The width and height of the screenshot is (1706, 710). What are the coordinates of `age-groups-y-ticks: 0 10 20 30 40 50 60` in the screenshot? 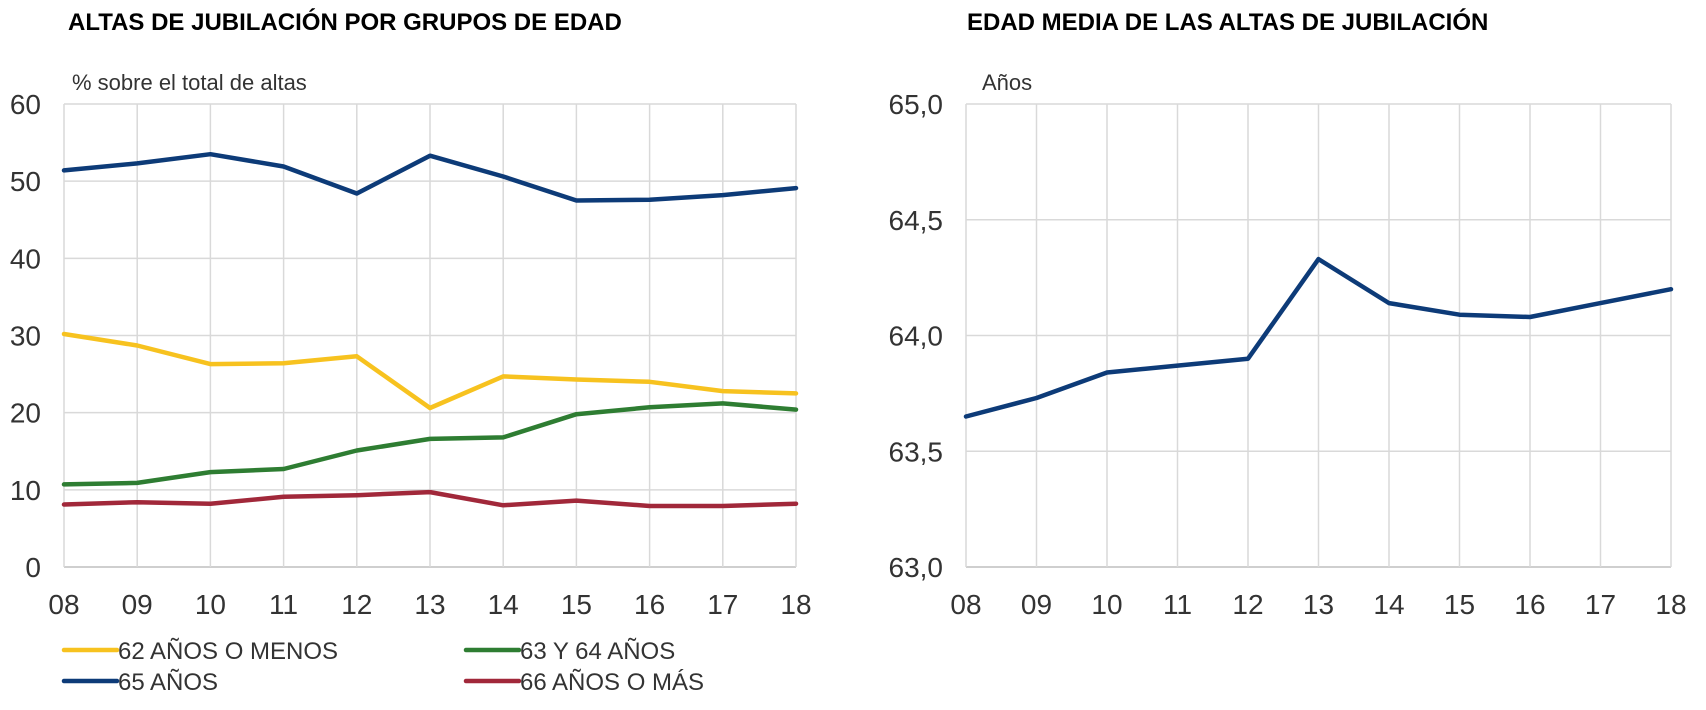 It's located at (25, 336).